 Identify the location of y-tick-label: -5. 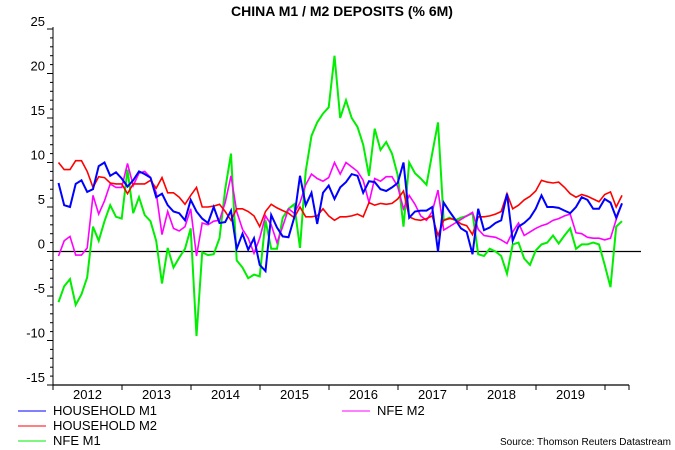
(39, 288).